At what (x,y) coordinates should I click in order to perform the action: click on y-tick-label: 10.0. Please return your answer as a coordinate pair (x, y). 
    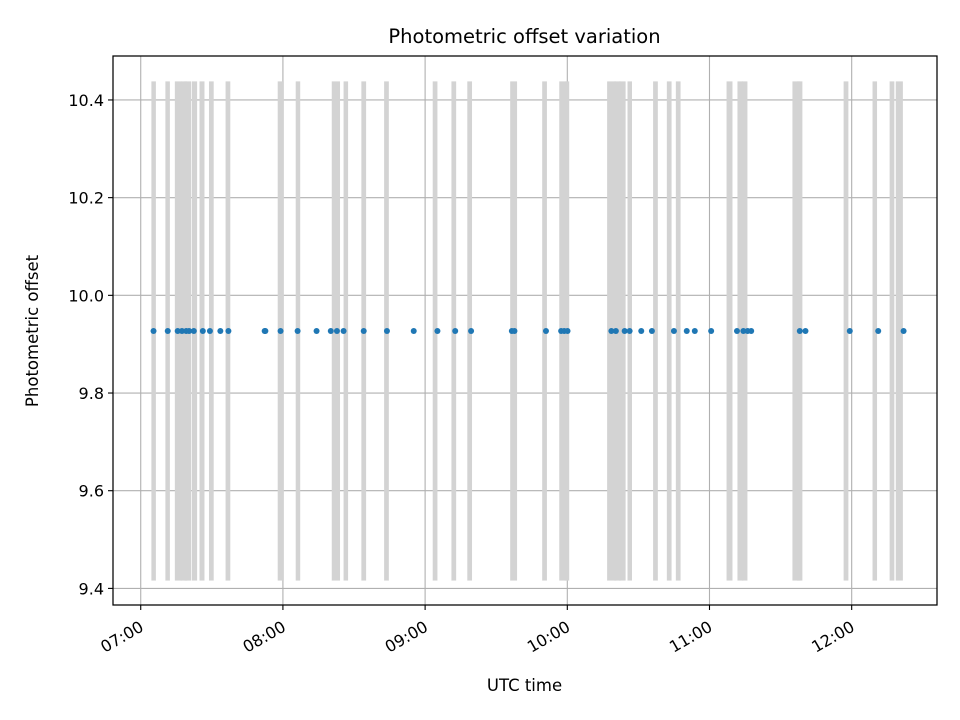
    Looking at the image, I should click on (86, 295).